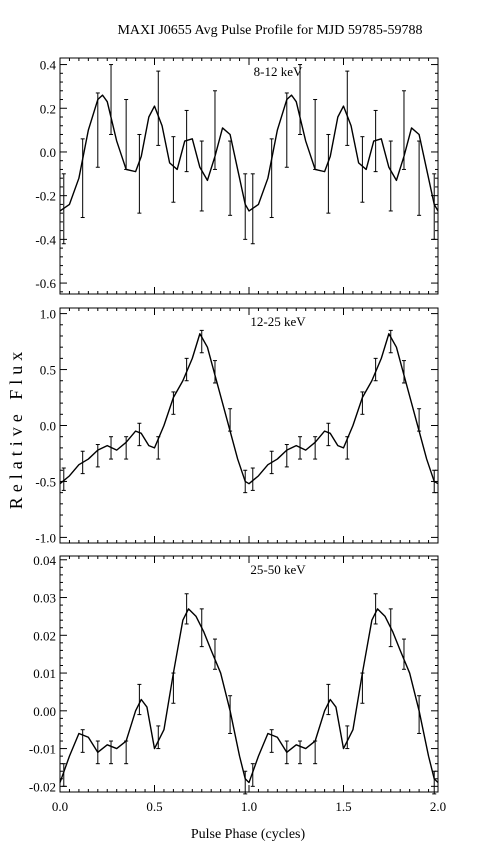  I want to click on x-axis-label: Pulse Phase (cycles), so click(248, 834).